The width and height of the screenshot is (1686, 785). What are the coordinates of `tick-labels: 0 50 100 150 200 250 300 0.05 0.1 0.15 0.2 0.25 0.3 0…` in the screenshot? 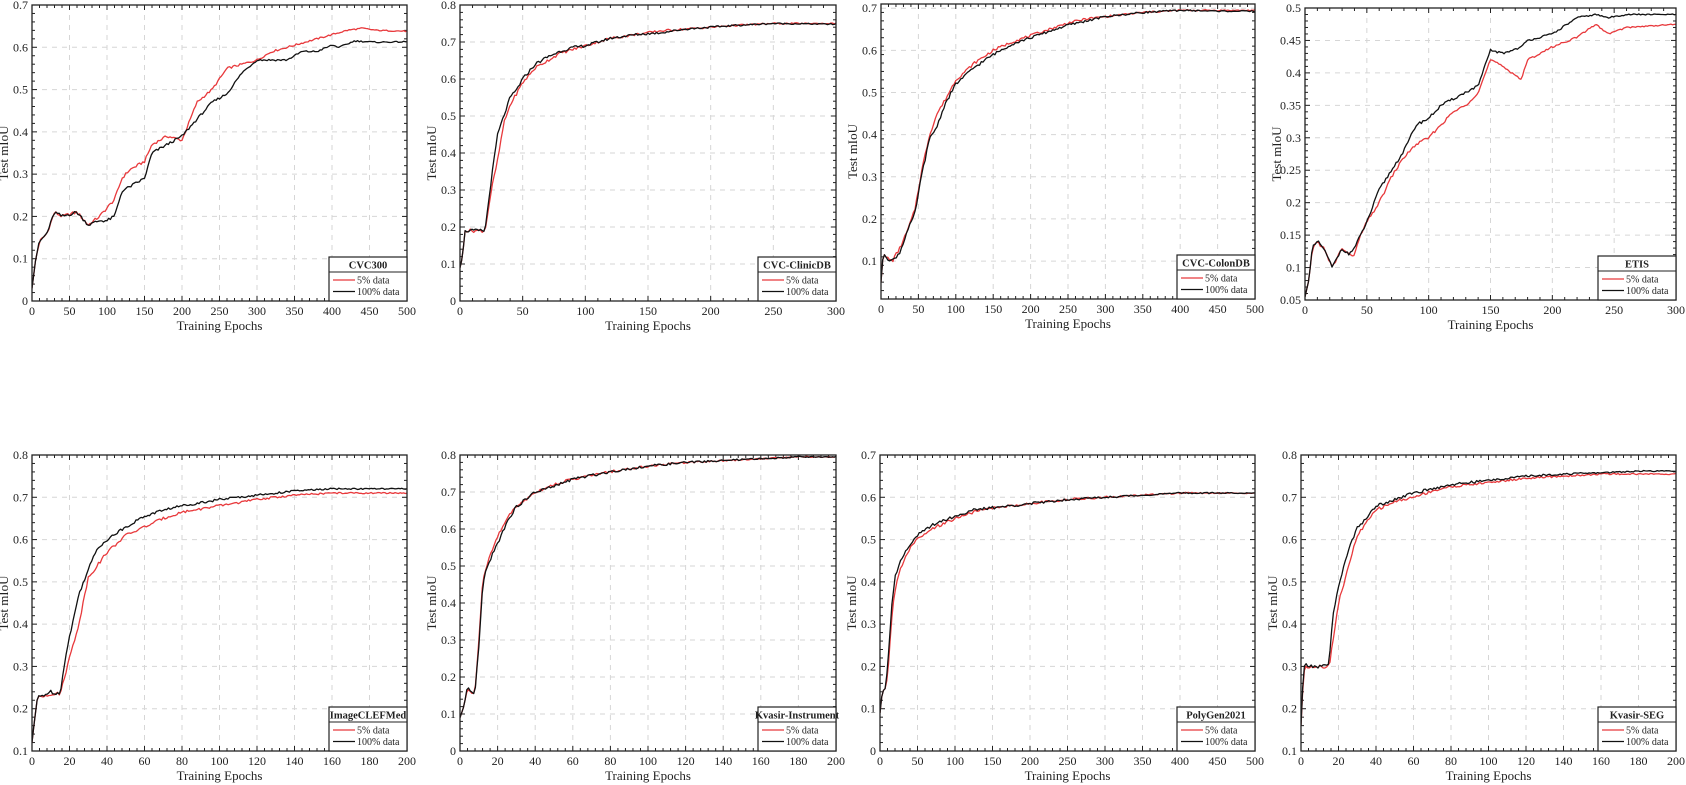 It's located at (1482, 159).